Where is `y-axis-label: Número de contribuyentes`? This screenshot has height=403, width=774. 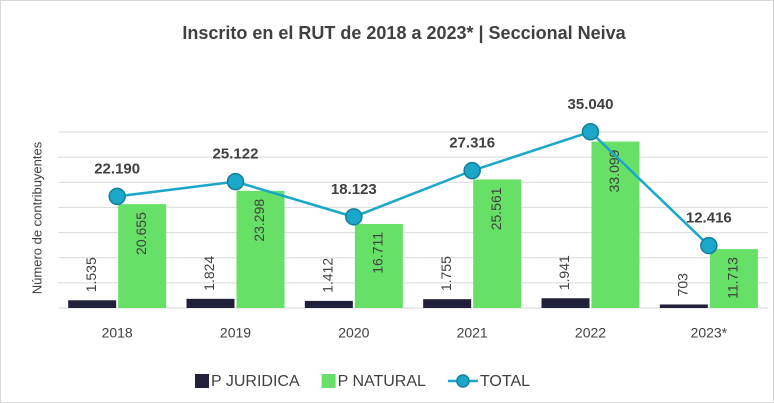
y-axis-label: Número de contribuyentes is located at coordinates (36, 217).